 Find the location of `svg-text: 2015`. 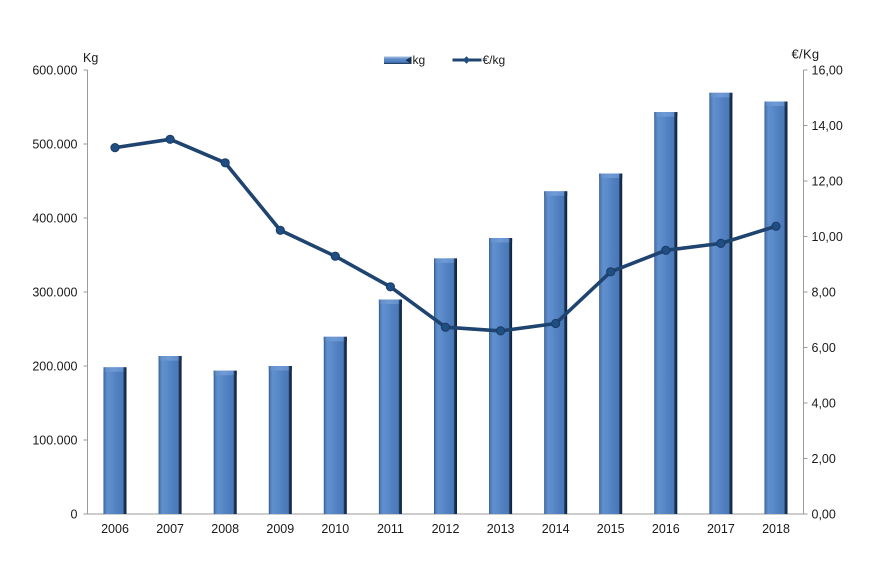

svg-text: 2015 is located at coordinates (611, 529).